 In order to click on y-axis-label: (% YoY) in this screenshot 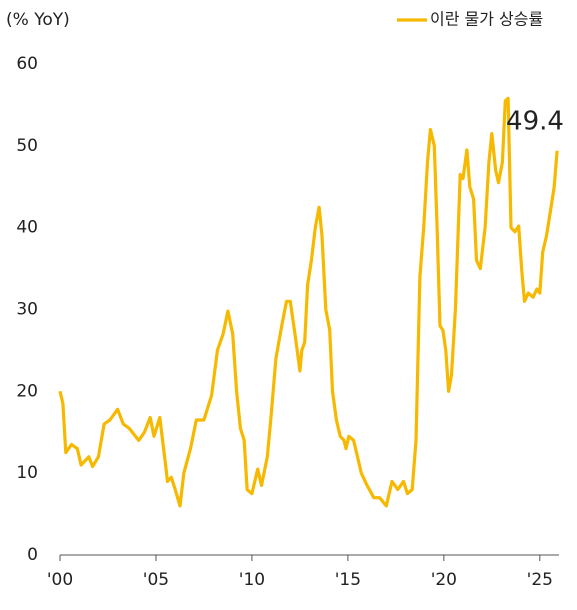, I will do `click(38, 20)`.